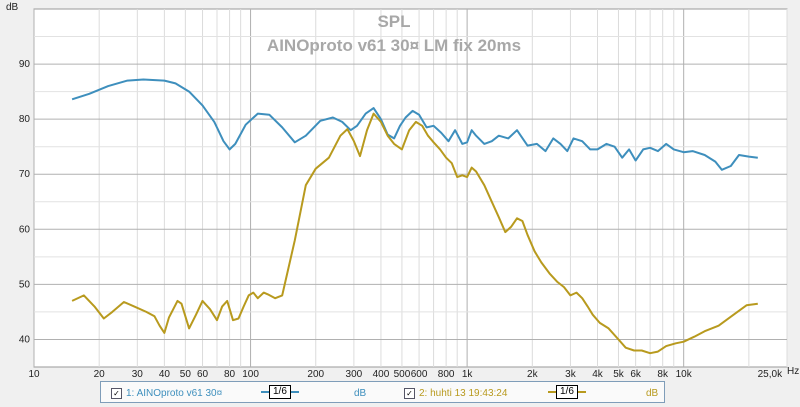 The width and height of the screenshot is (800, 407). I want to click on y-tick-label: 90, so click(25, 64).